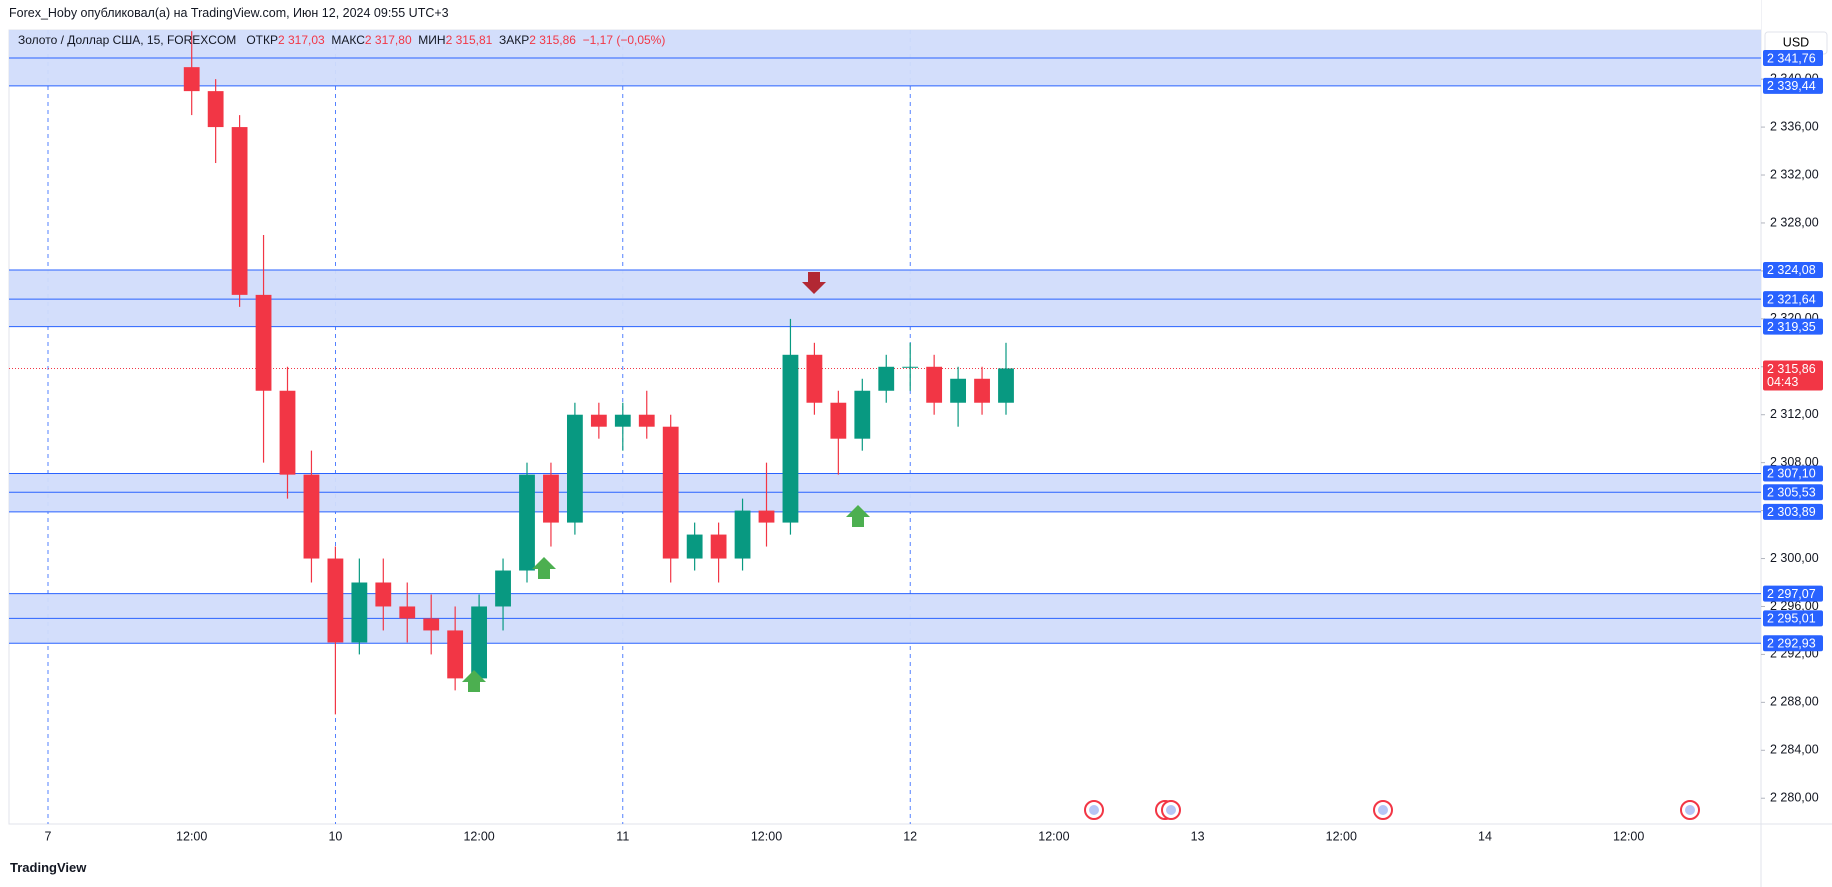  What do you see at coordinates (1794, 558) in the screenshot?
I see `y-tick-label: 2 300,00` at bounding box center [1794, 558].